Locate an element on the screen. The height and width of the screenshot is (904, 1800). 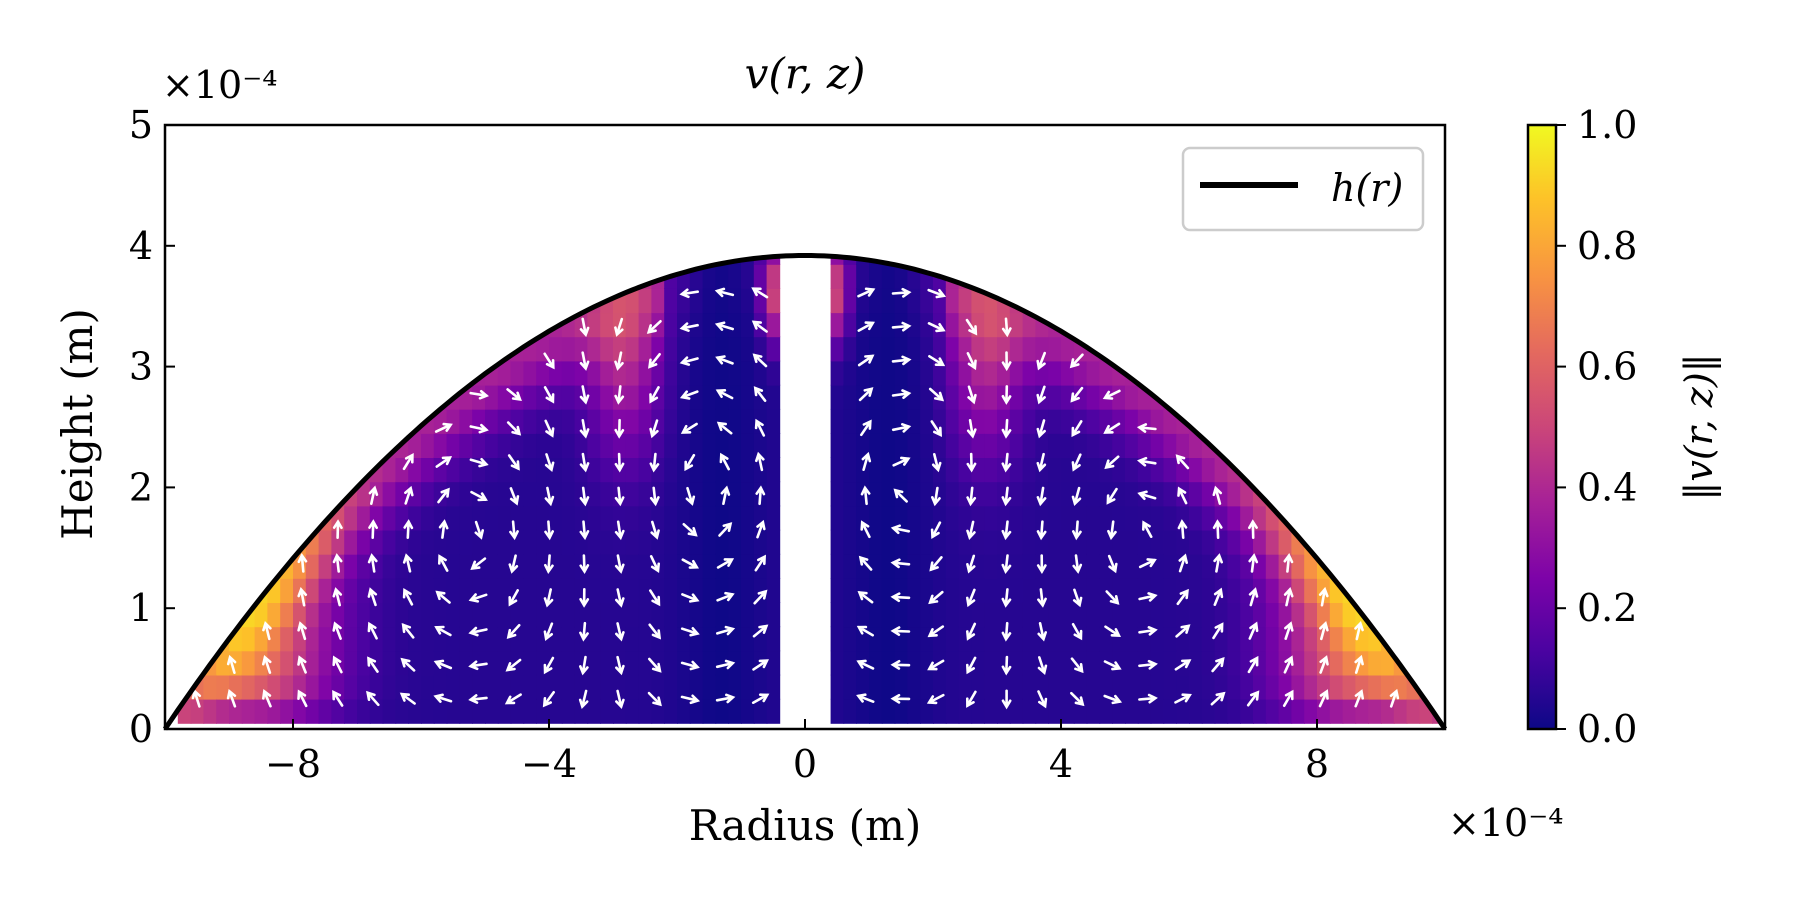
colorbar-gradient is located at coordinates (1542, 427).